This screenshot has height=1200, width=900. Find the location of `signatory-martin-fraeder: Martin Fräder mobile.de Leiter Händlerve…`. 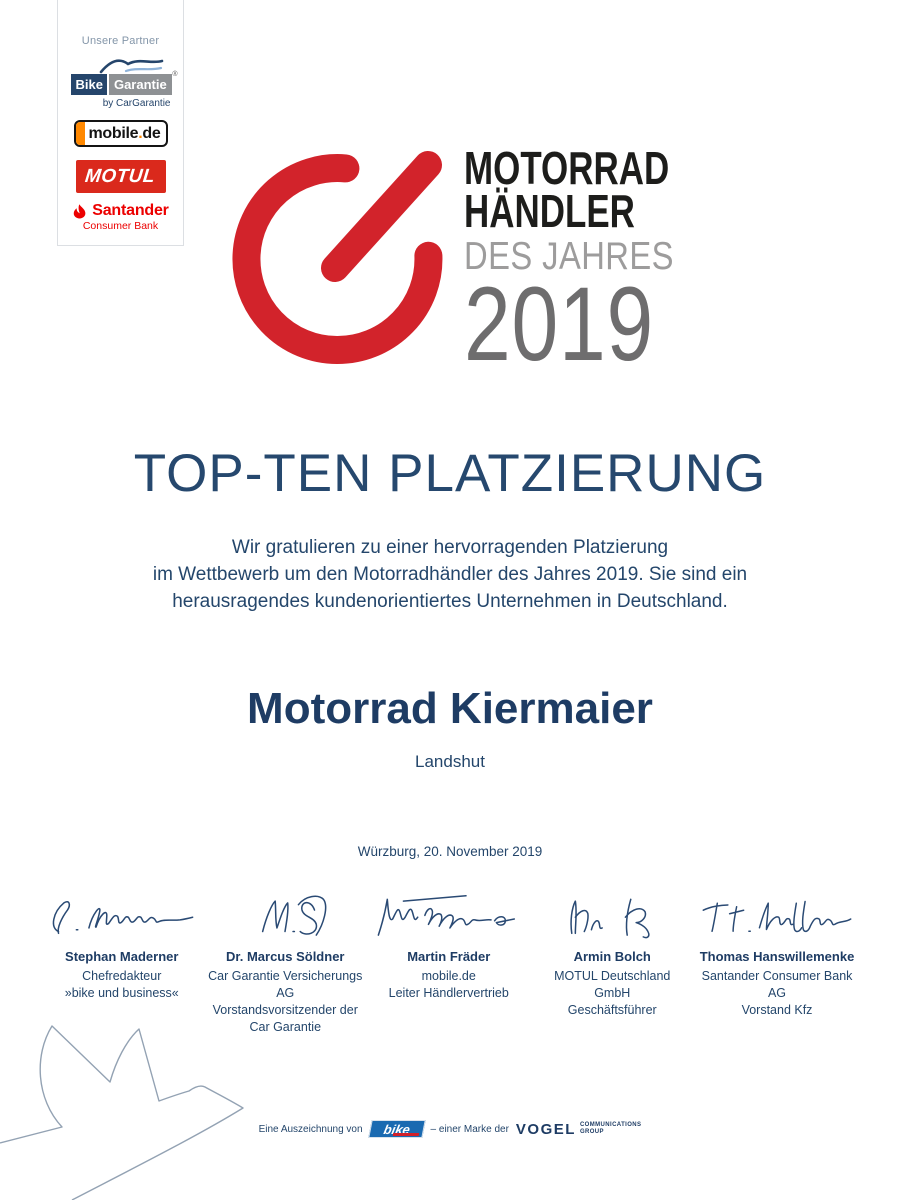

signatory-martin-fraeder: Martin Fräder mobile.de Leiter Händlerve… is located at coordinates (449, 961).